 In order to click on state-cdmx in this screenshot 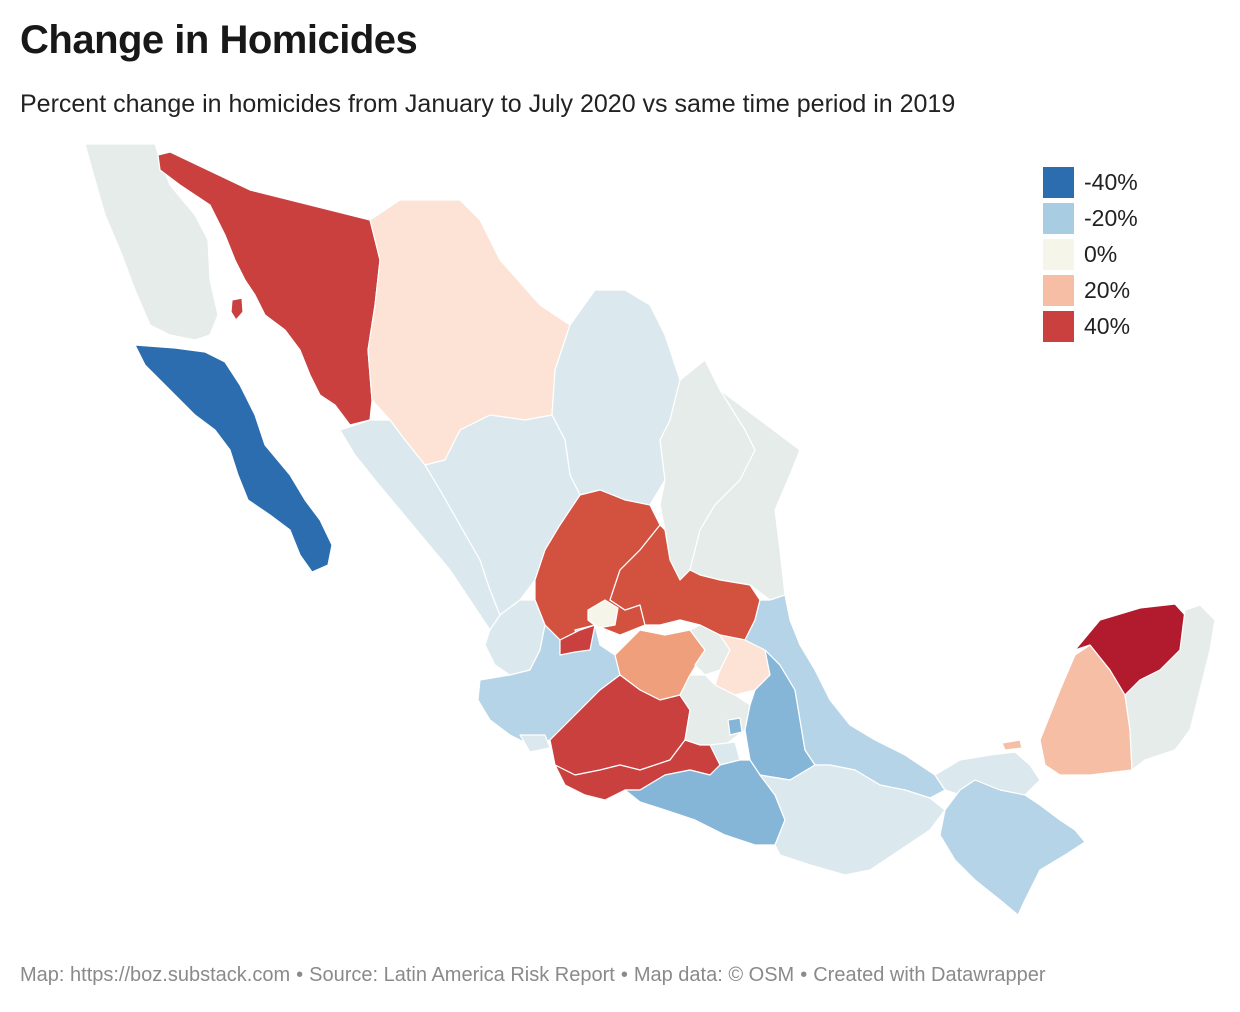, I will do `click(735, 726)`.